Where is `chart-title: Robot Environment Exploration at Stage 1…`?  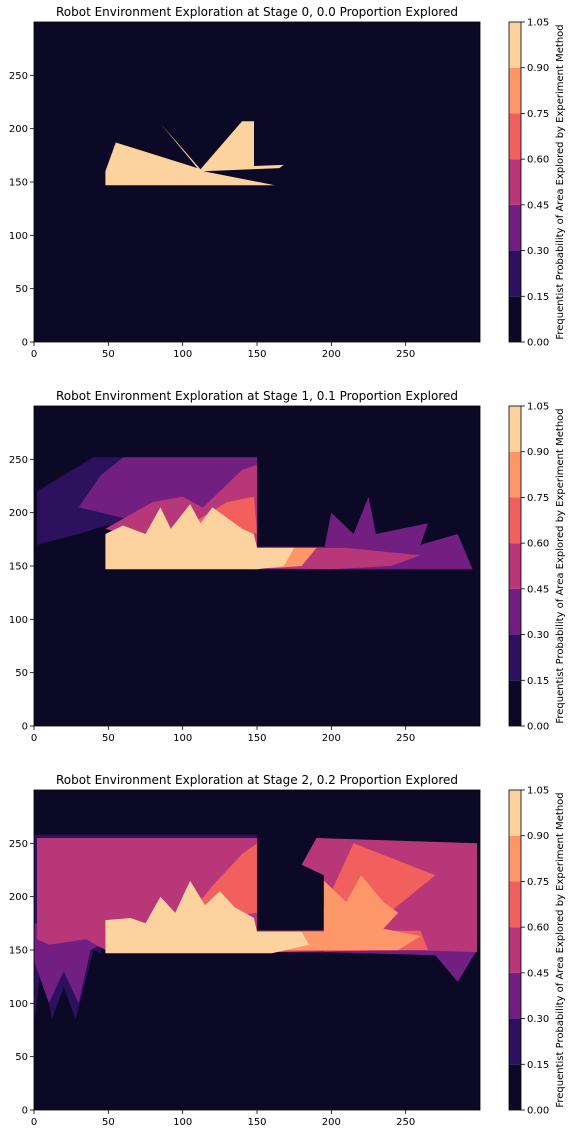
chart-title: Robot Environment Exploration at Stage 1… is located at coordinates (257, 396).